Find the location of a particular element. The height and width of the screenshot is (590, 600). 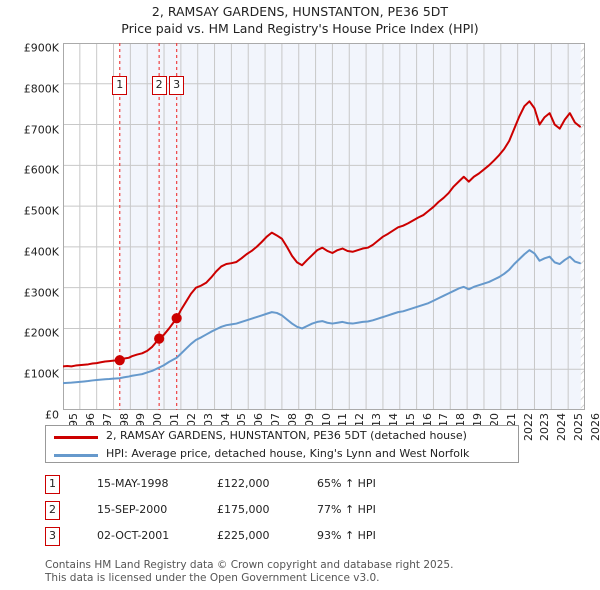

y-axis-tick-label: £200K is located at coordinates (41, 333).